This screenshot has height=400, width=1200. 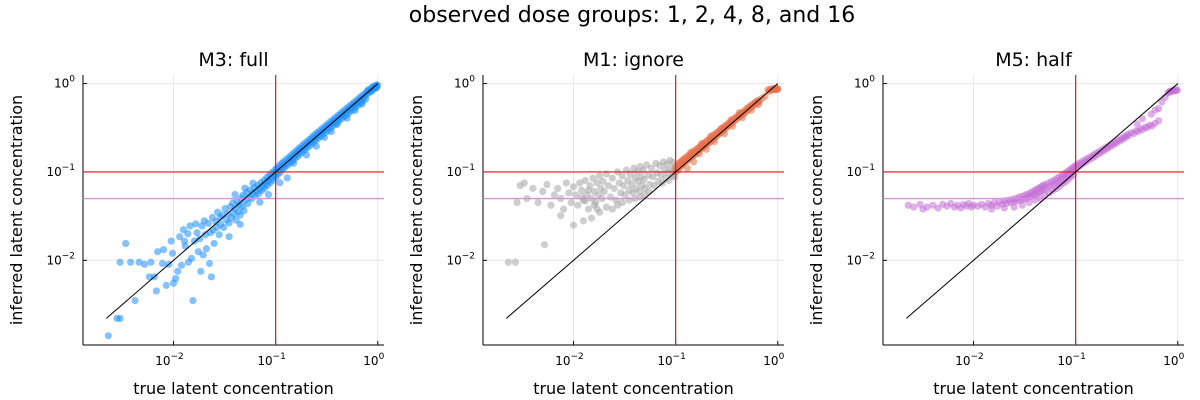 I want to click on scatter-points, so click(x=1042, y=149).